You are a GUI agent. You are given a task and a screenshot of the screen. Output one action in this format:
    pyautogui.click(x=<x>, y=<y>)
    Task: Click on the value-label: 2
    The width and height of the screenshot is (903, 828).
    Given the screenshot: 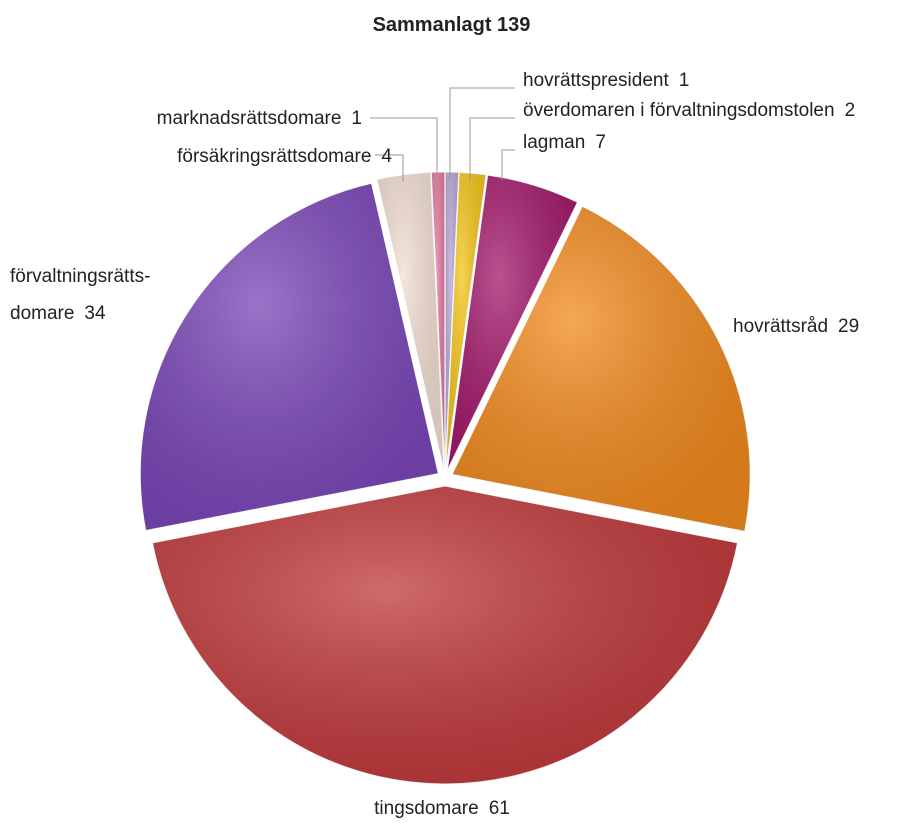 What is the action you would take?
    pyautogui.click(x=850, y=110)
    